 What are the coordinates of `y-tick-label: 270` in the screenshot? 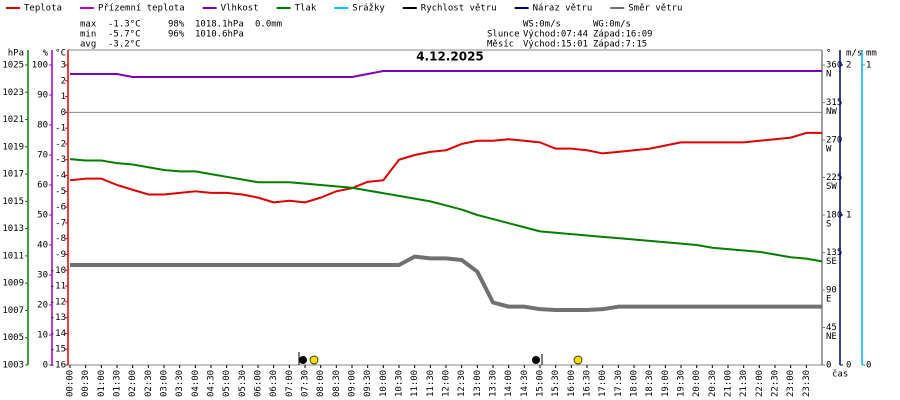 It's located at (834, 141).